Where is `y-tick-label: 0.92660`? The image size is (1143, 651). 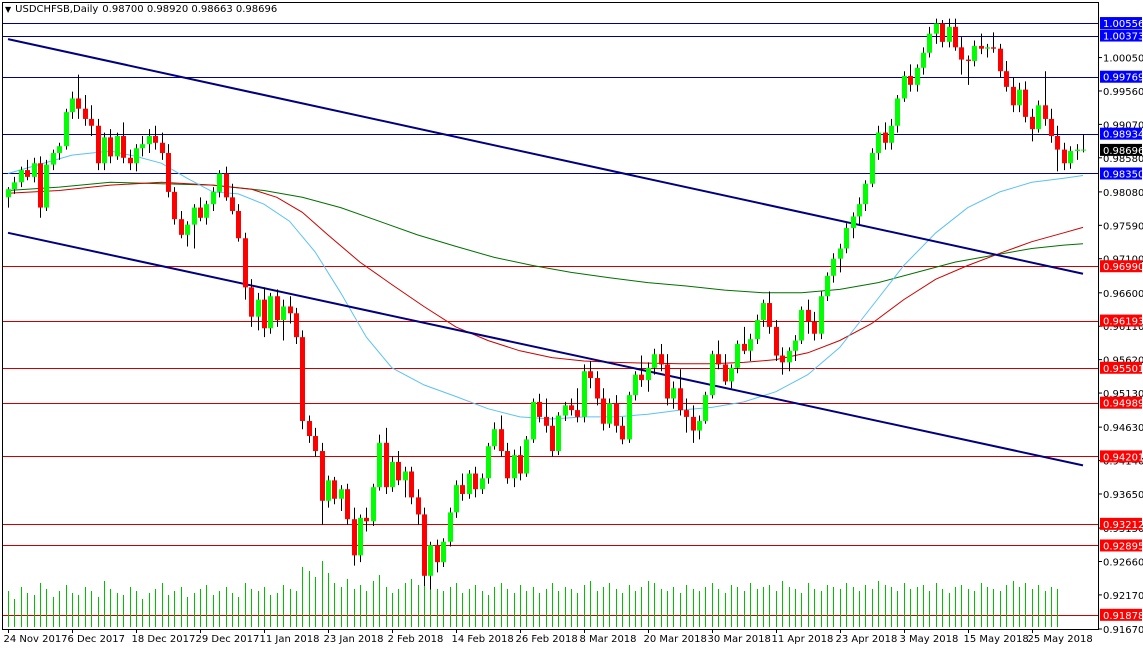
y-tick-label: 0.92660 is located at coordinates (1123, 562).